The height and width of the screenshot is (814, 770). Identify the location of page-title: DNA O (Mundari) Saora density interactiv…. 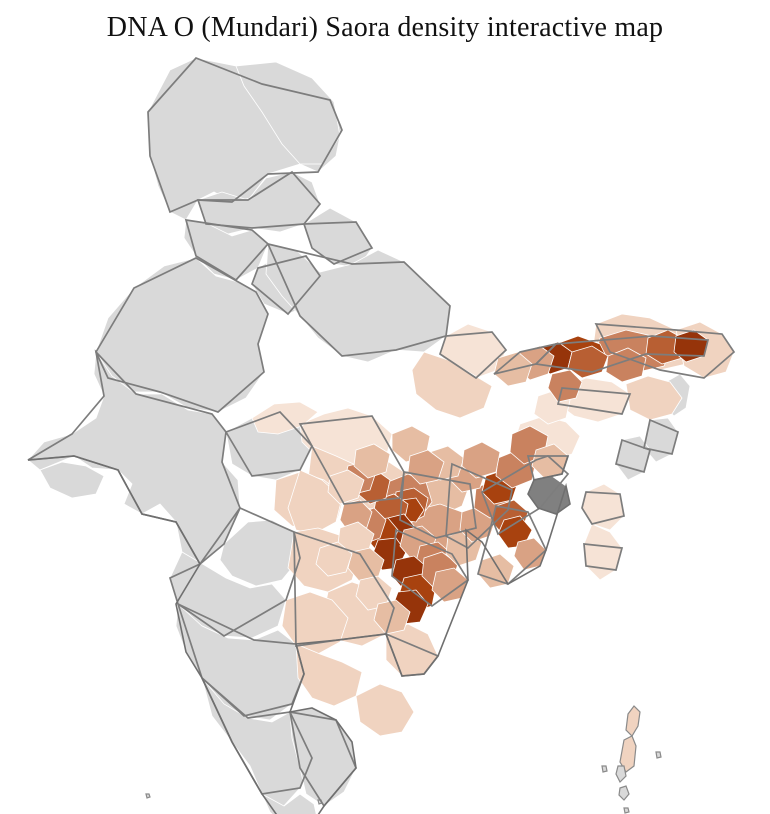
(385, 27).